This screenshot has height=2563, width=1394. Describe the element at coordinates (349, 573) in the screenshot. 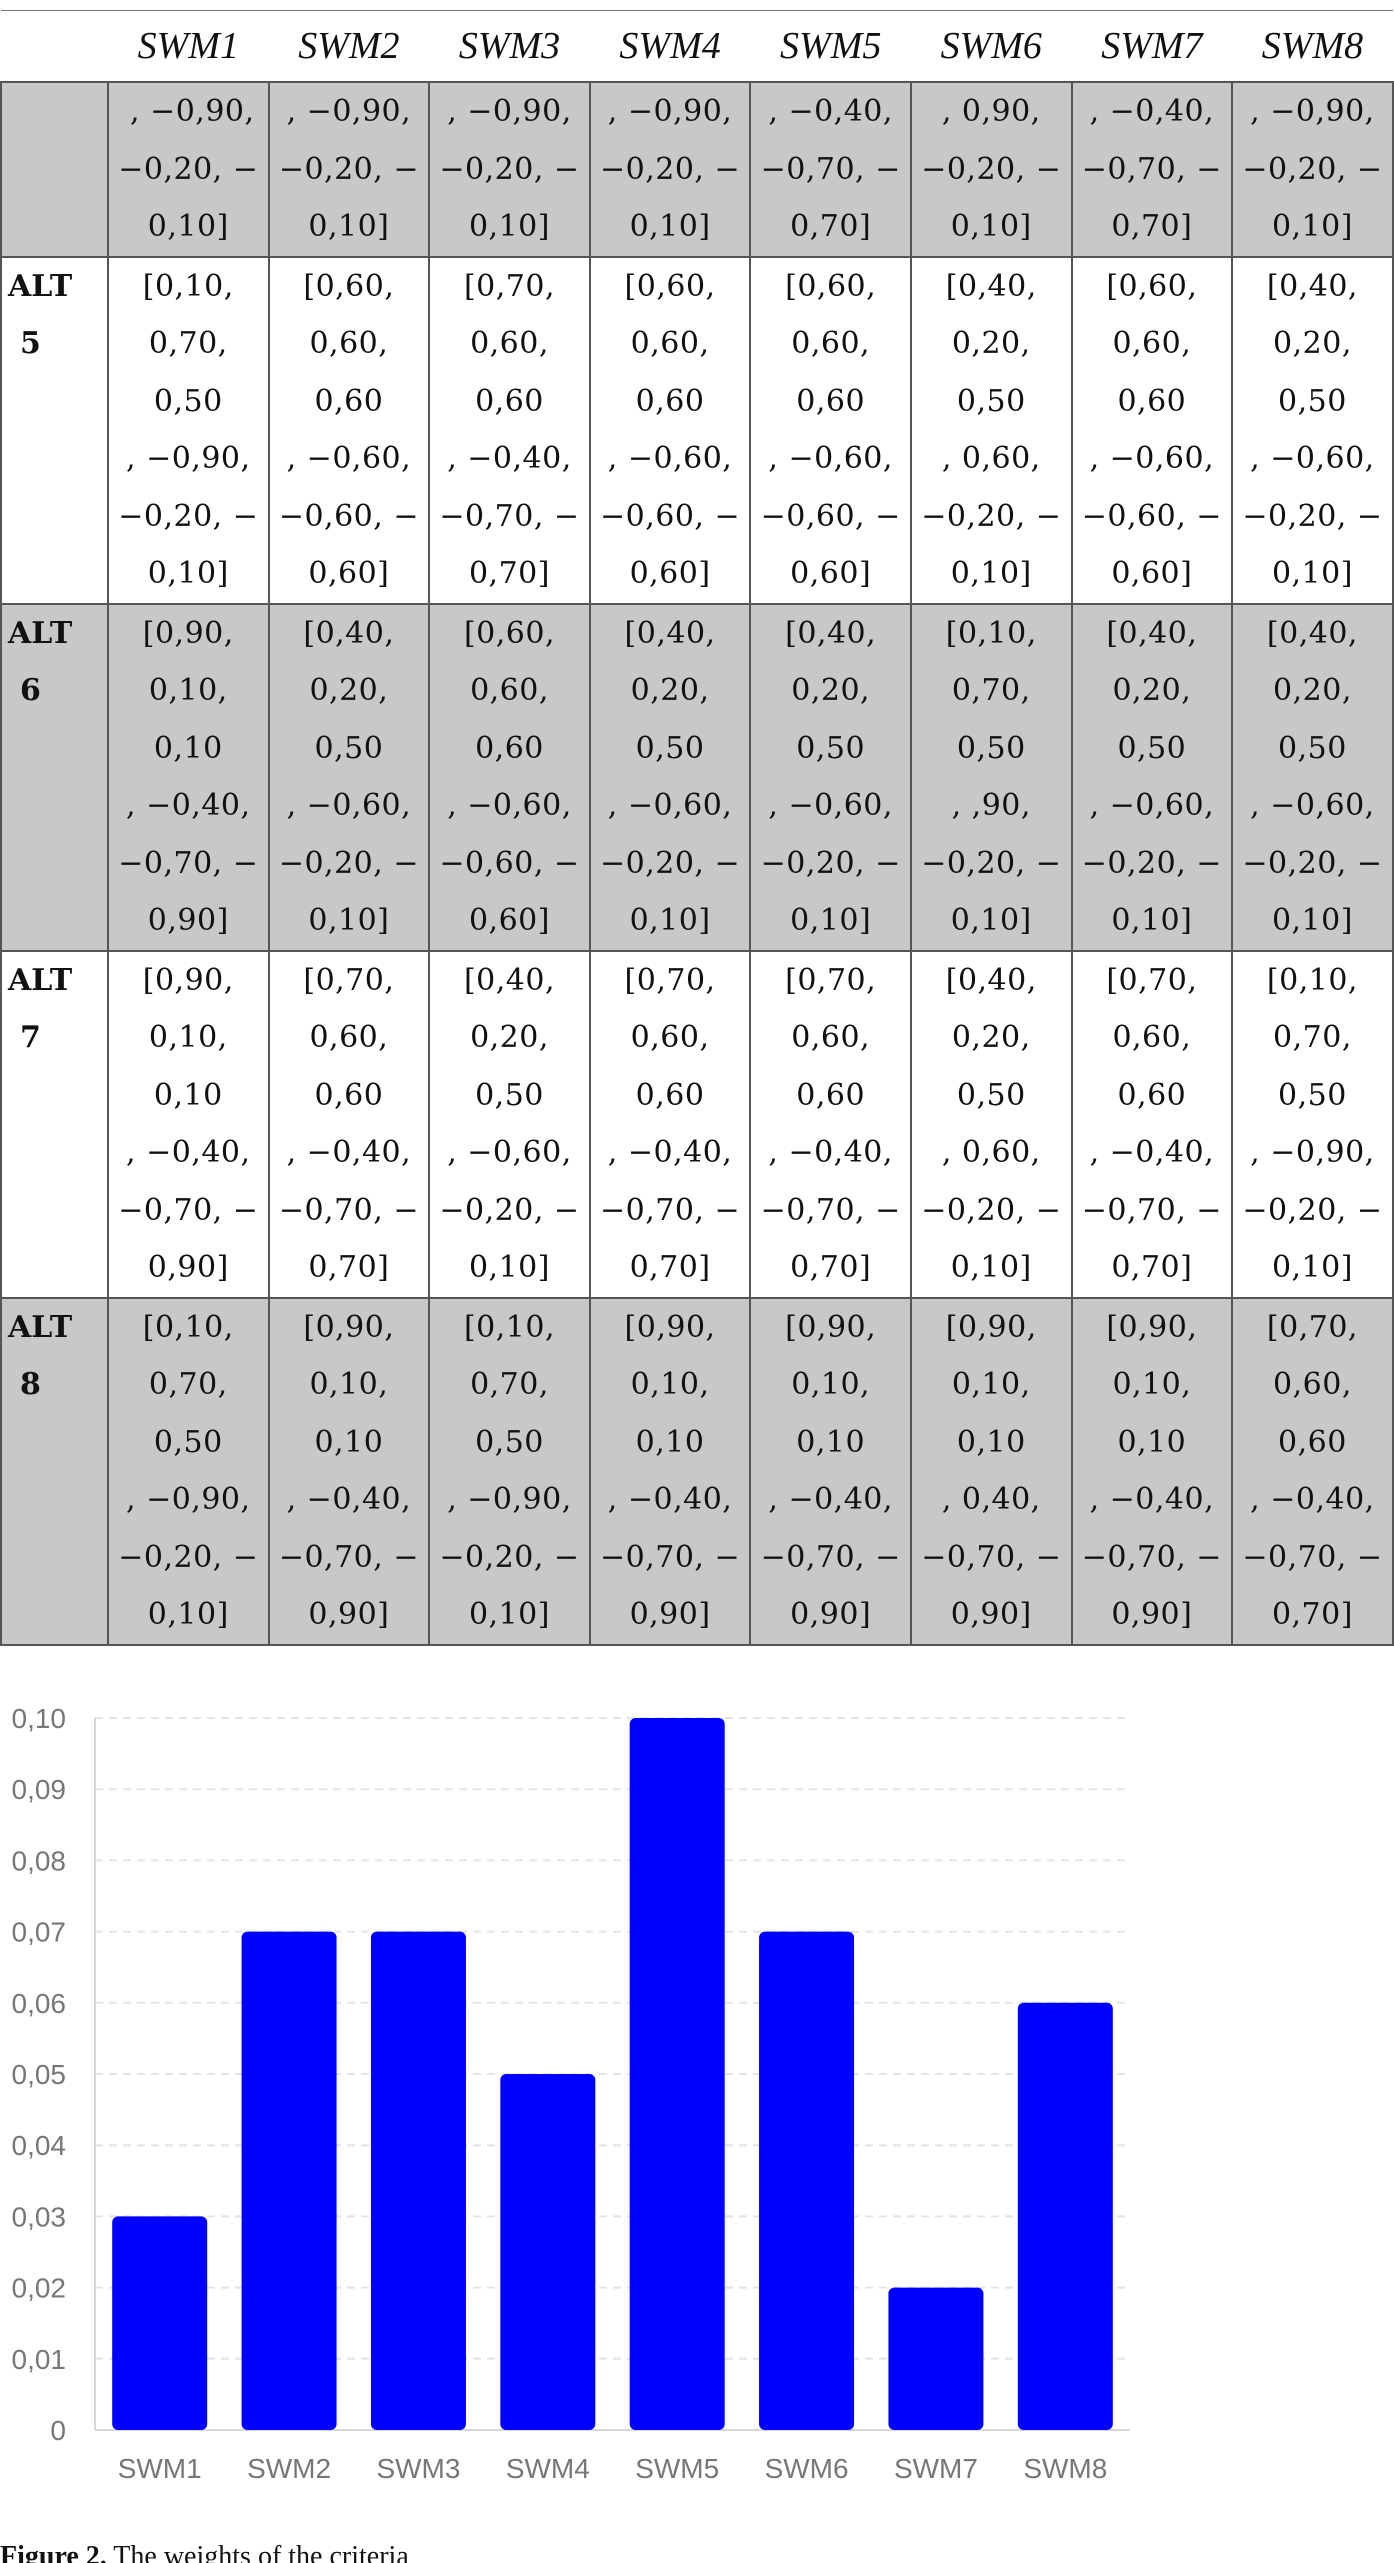

I see `cell-value-line: 0,60]` at that location.